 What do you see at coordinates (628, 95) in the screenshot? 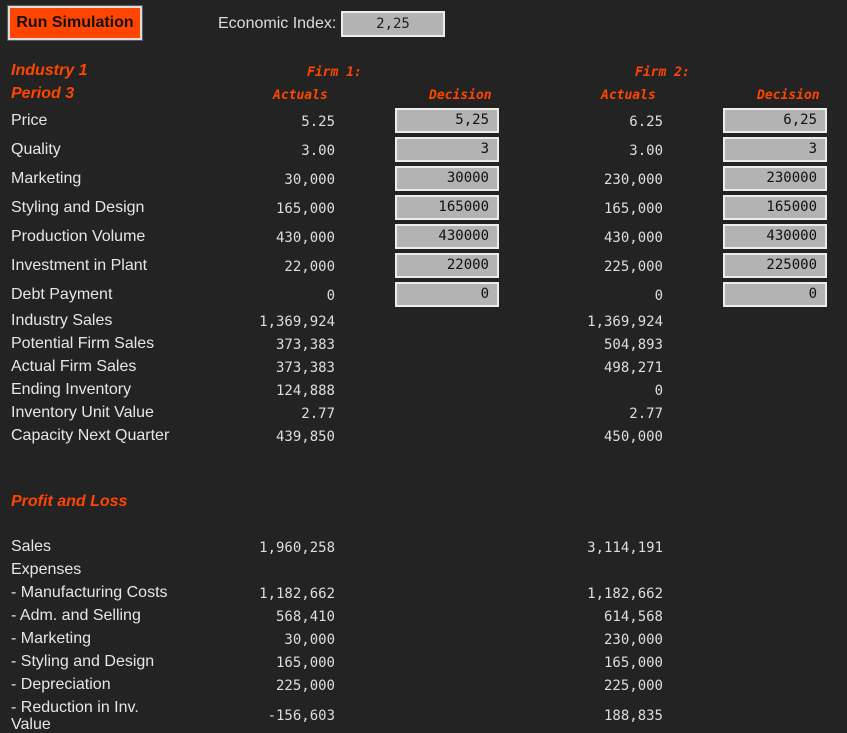
I see `firm2-actuals-header: Actuals` at bounding box center [628, 95].